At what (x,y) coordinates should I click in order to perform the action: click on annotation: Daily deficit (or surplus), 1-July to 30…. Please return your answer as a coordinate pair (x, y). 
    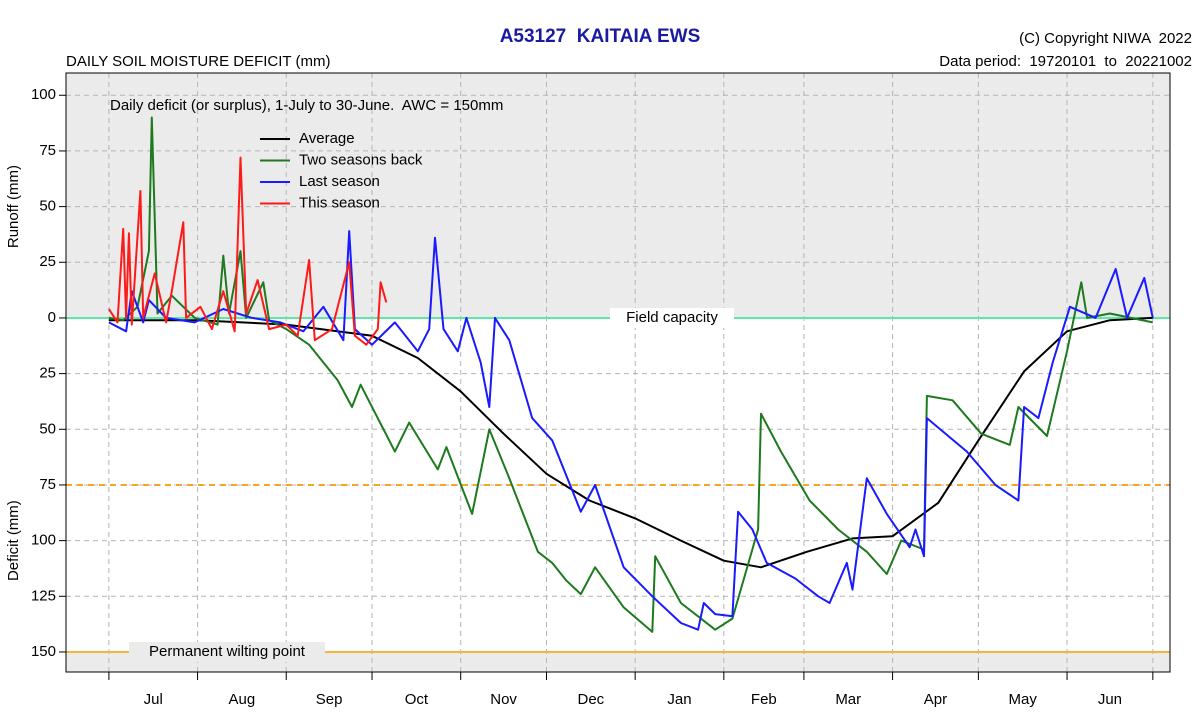
    Looking at the image, I should click on (306, 105).